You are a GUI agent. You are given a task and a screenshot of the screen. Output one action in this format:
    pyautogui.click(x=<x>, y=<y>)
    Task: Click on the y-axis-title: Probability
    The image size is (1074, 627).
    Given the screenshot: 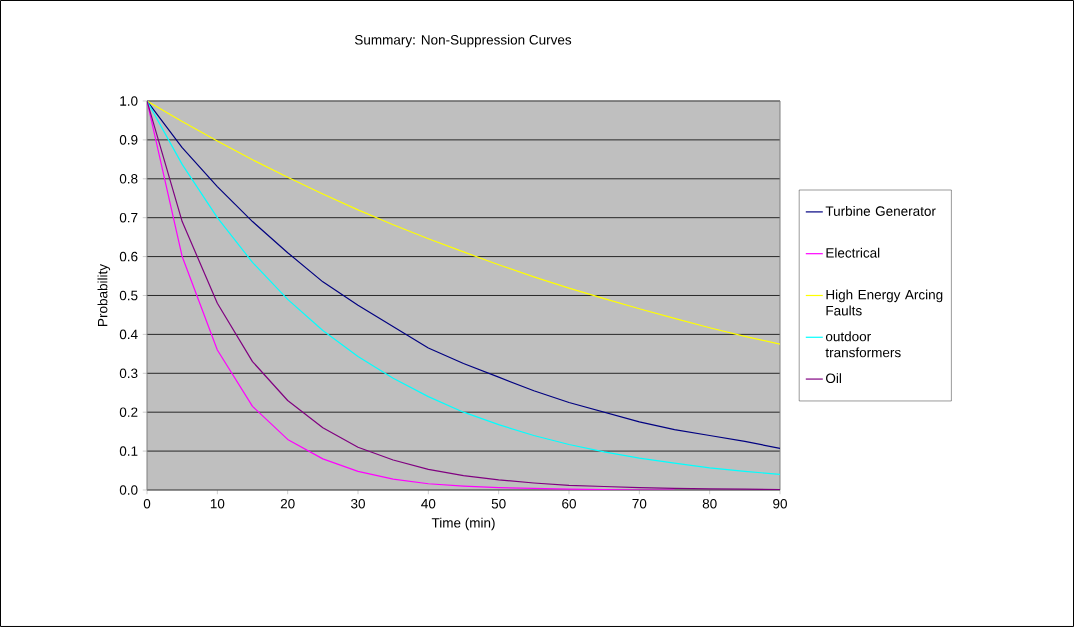 What is the action you would take?
    pyautogui.click(x=104, y=295)
    